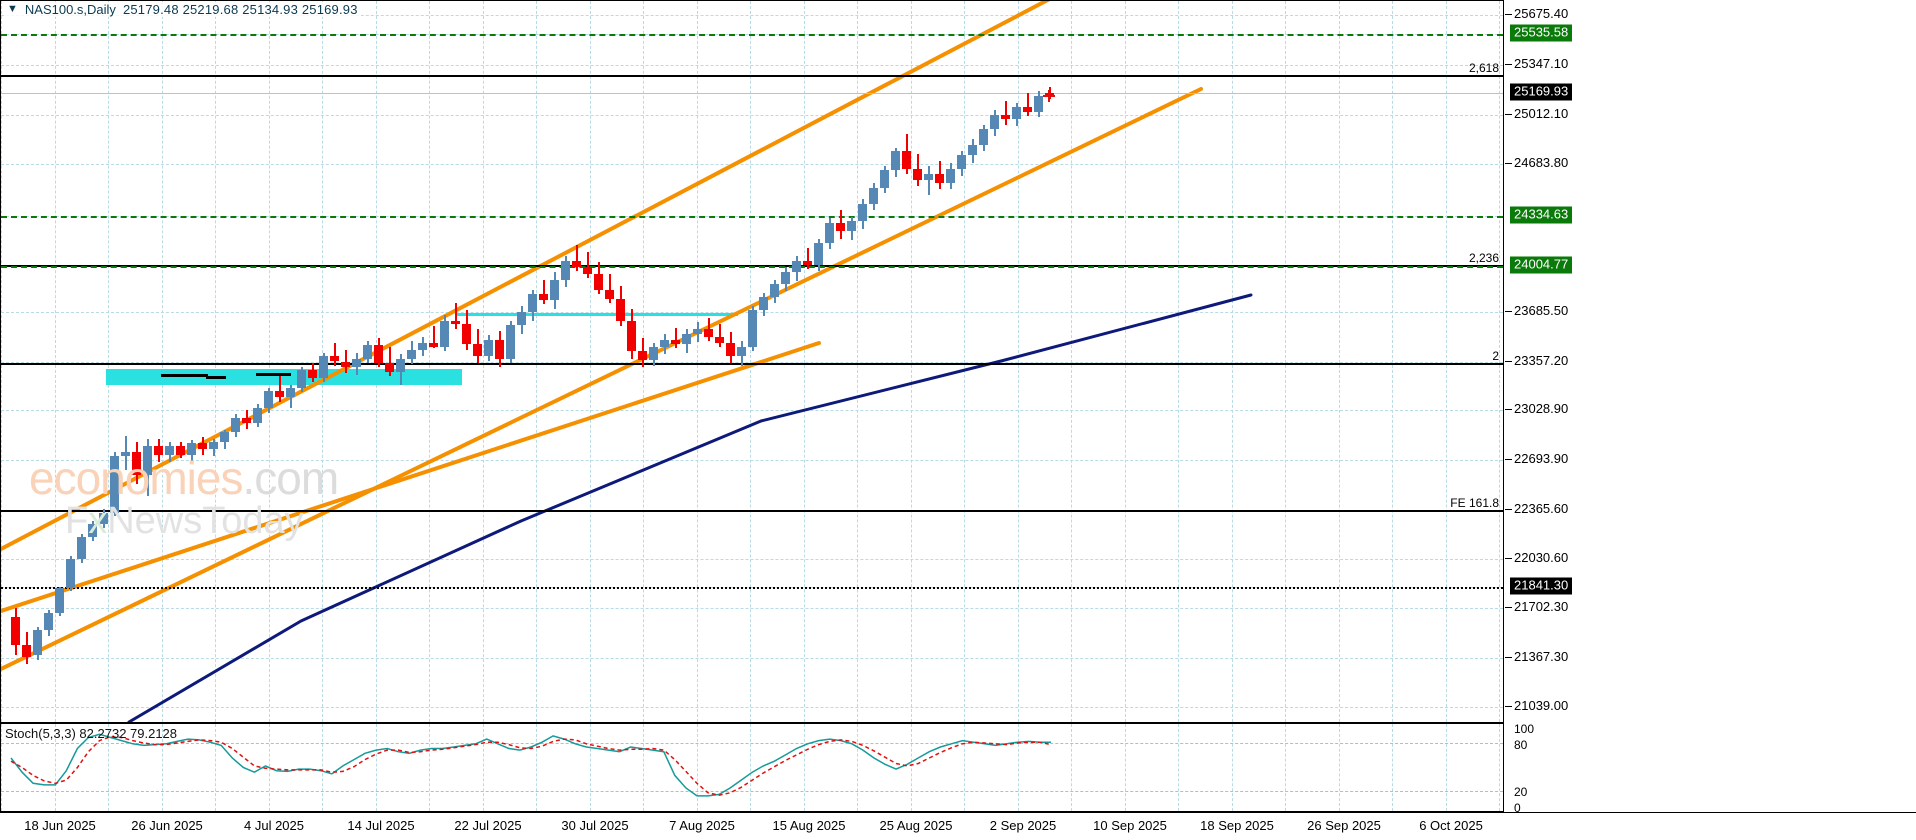 This screenshot has height=840, width=1916. I want to click on sup-24004-line, so click(752, 267).